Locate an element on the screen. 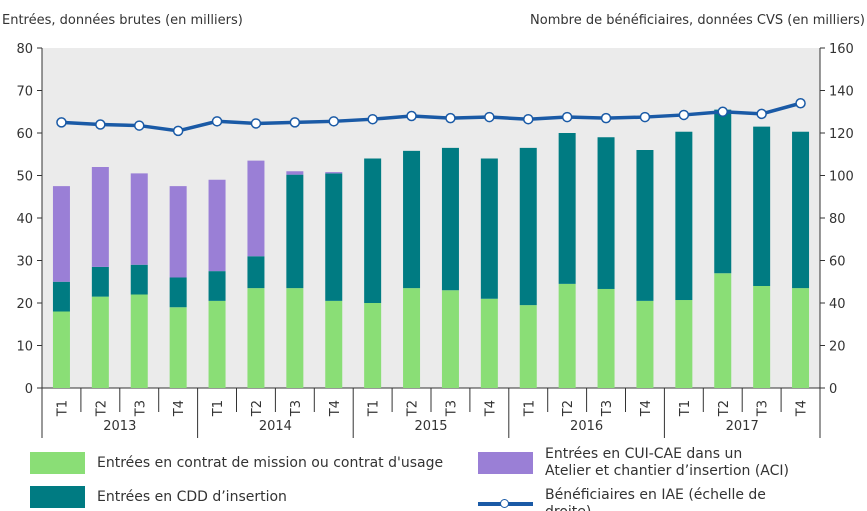 The width and height of the screenshot is (867, 511). group-label: 2013 is located at coordinates (119, 426).